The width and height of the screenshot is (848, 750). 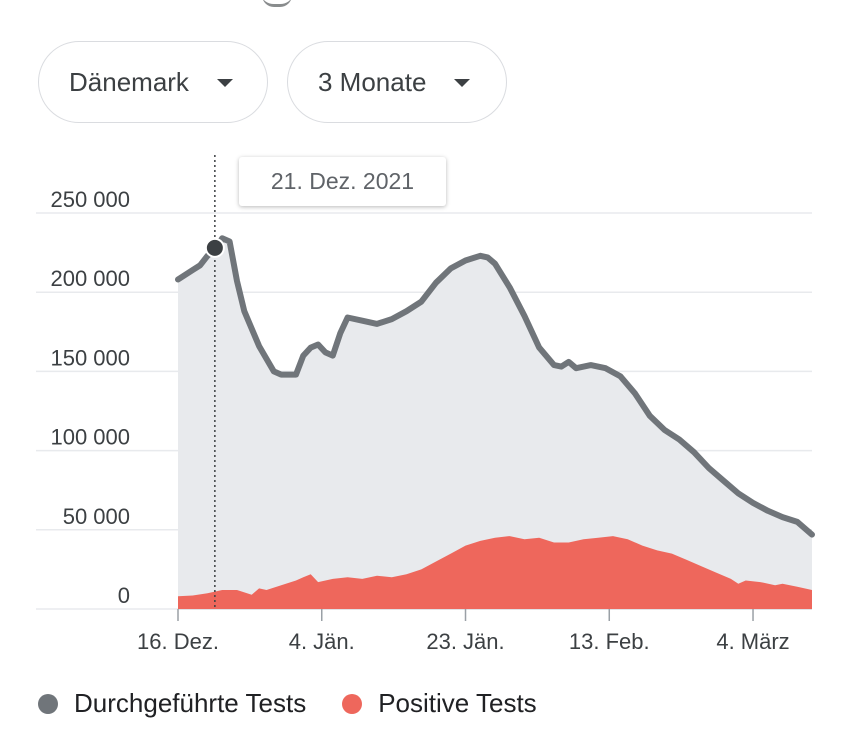 What do you see at coordinates (96, 516) in the screenshot?
I see `y-tick-label: 50 000` at bounding box center [96, 516].